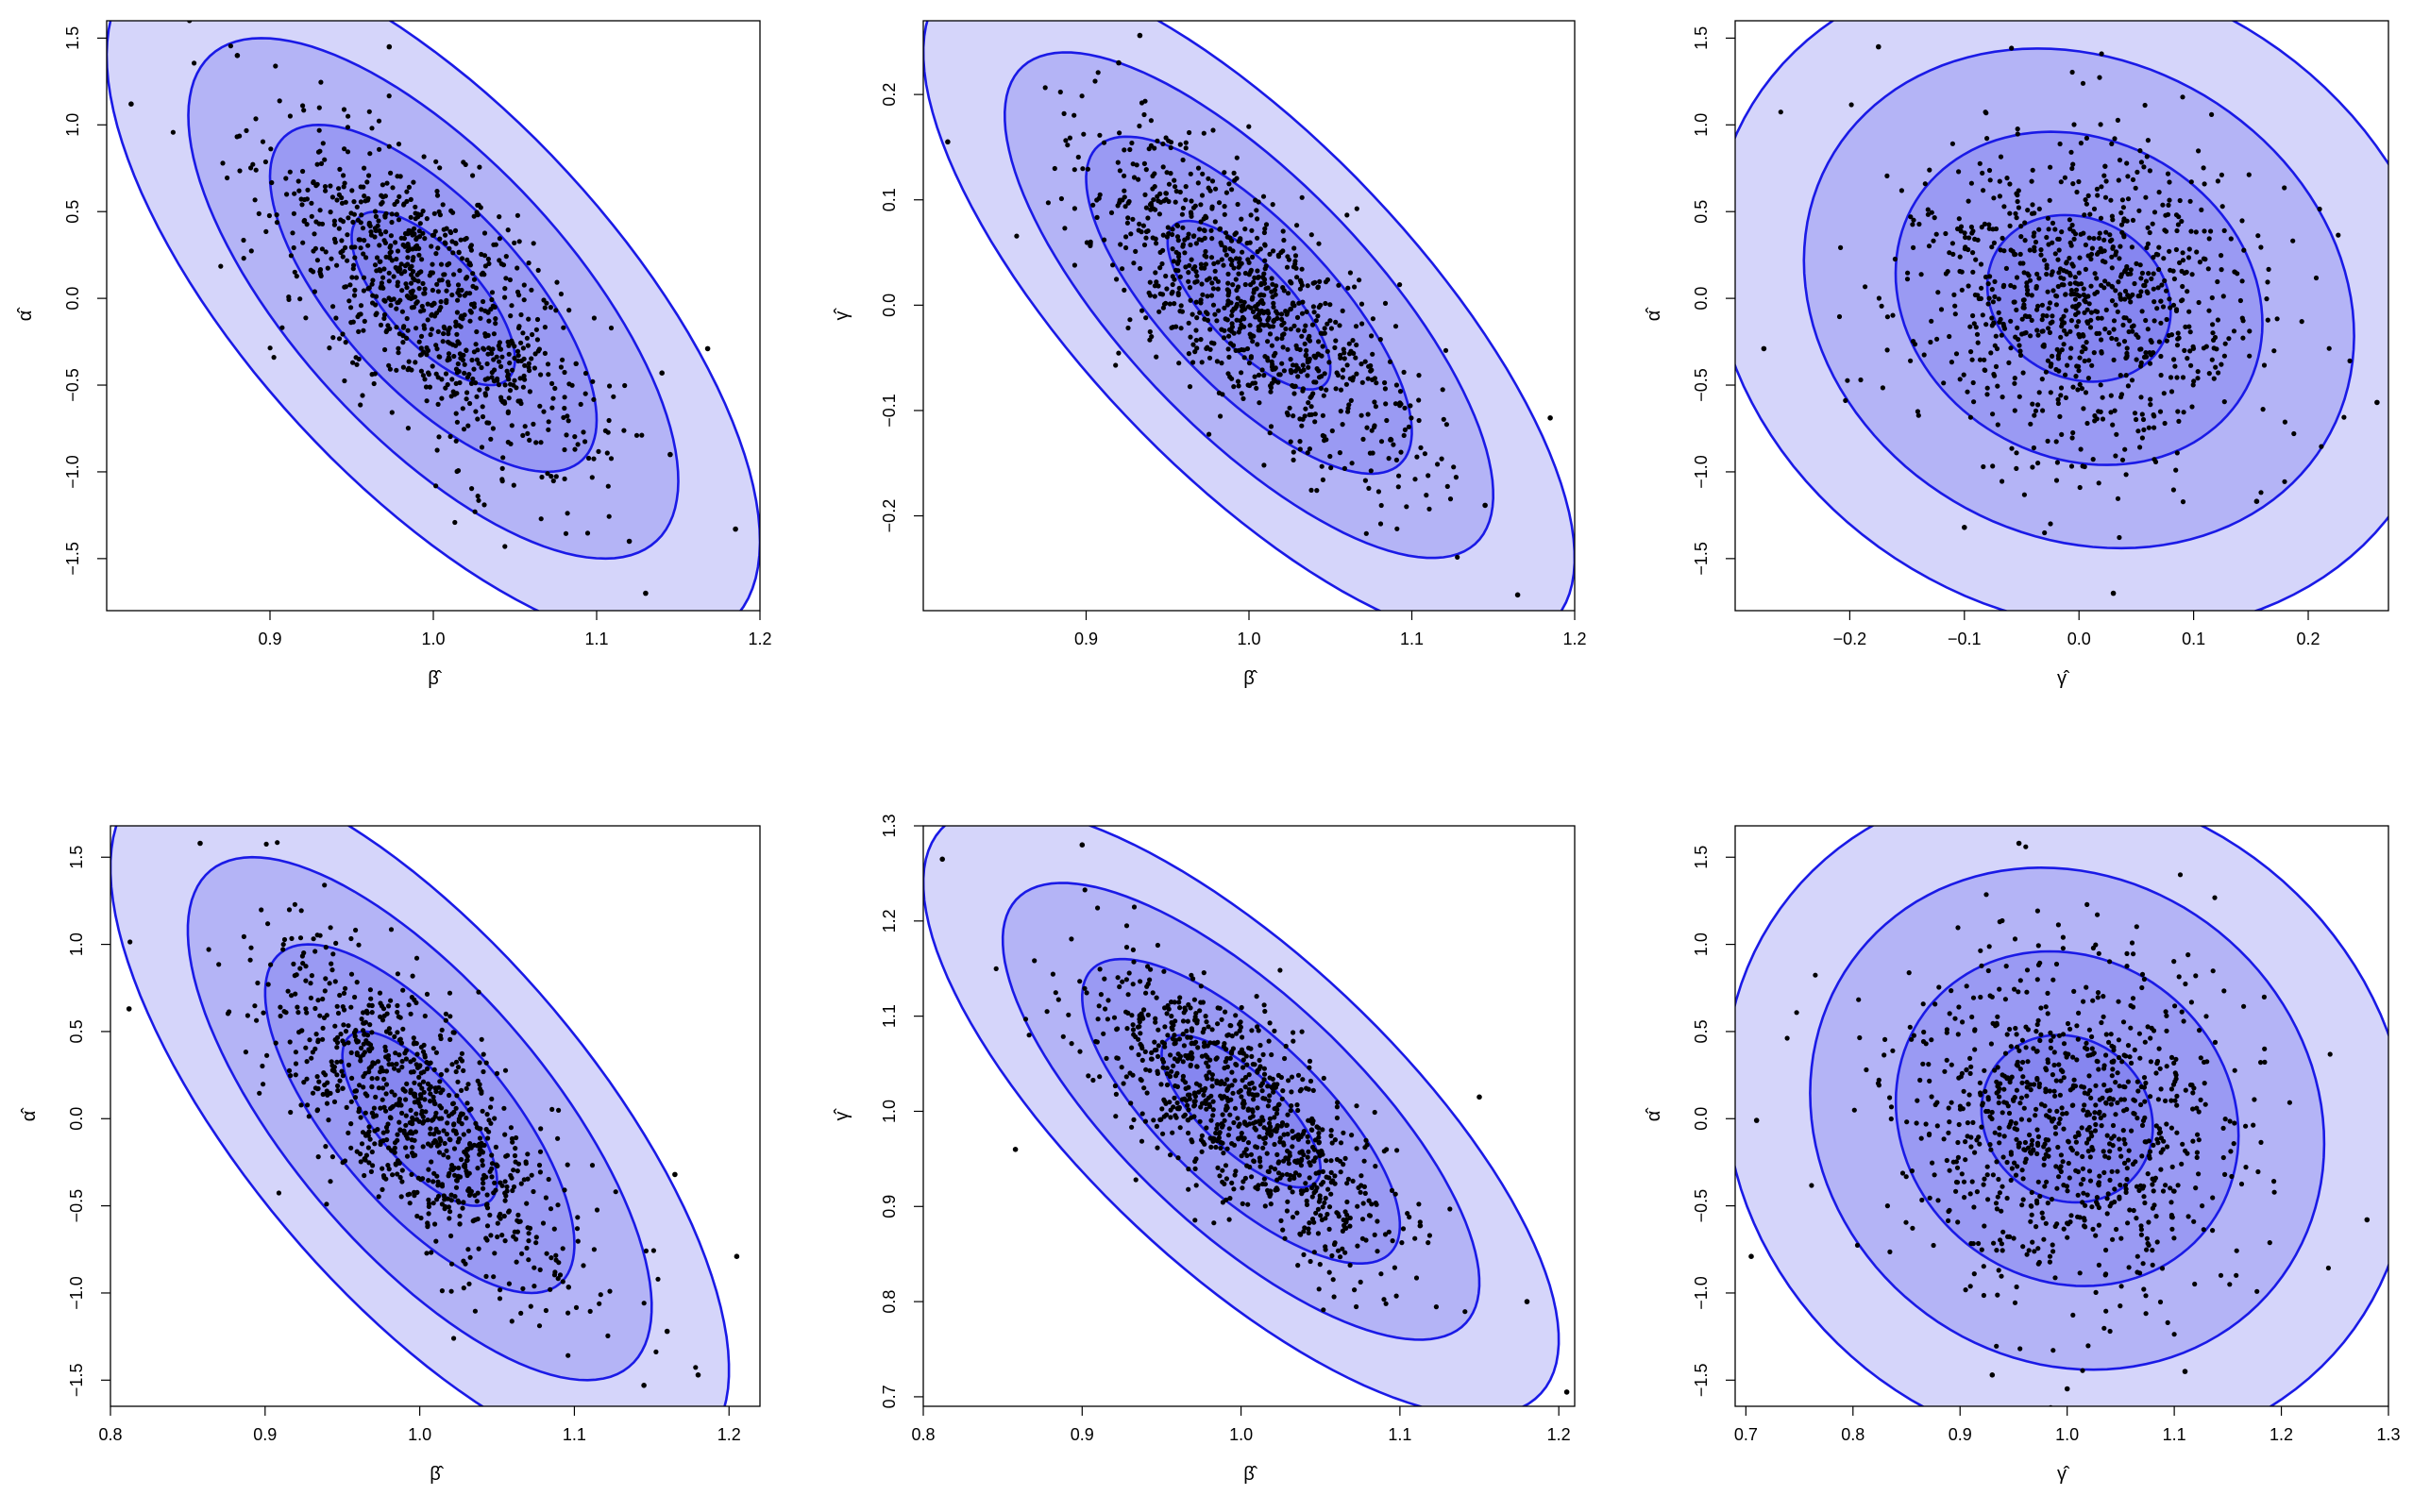 The height and width of the screenshot is (1512, 2413). What do you see at coordinates (1574, 639) in the screenshot?
I see `x-tick-label: 1.2` at bounding box center [1574, 639].